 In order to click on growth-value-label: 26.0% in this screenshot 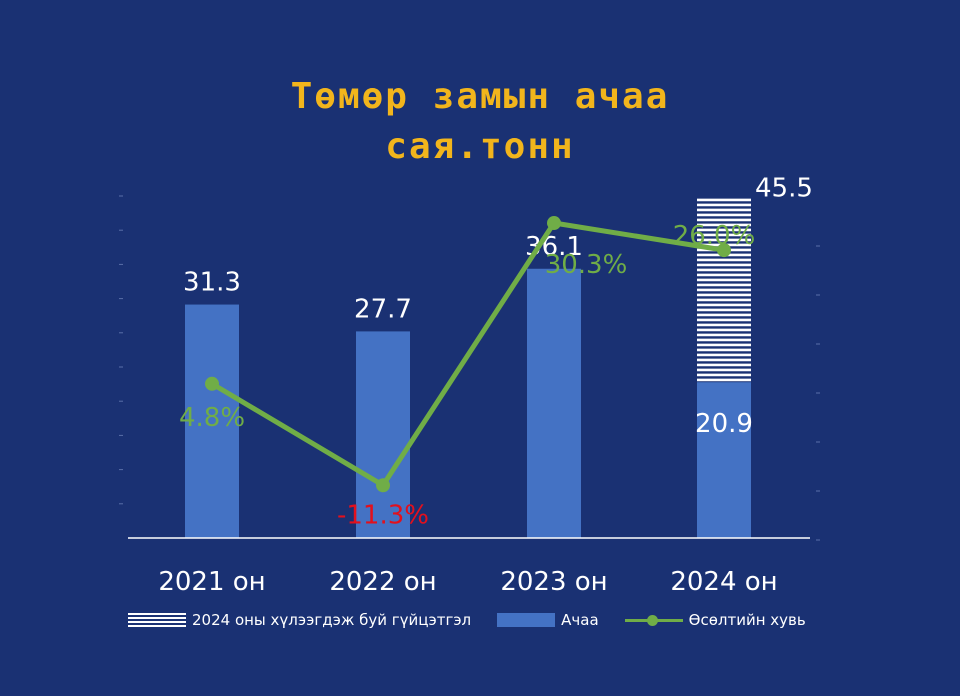, I will do `click(714, 236)`.